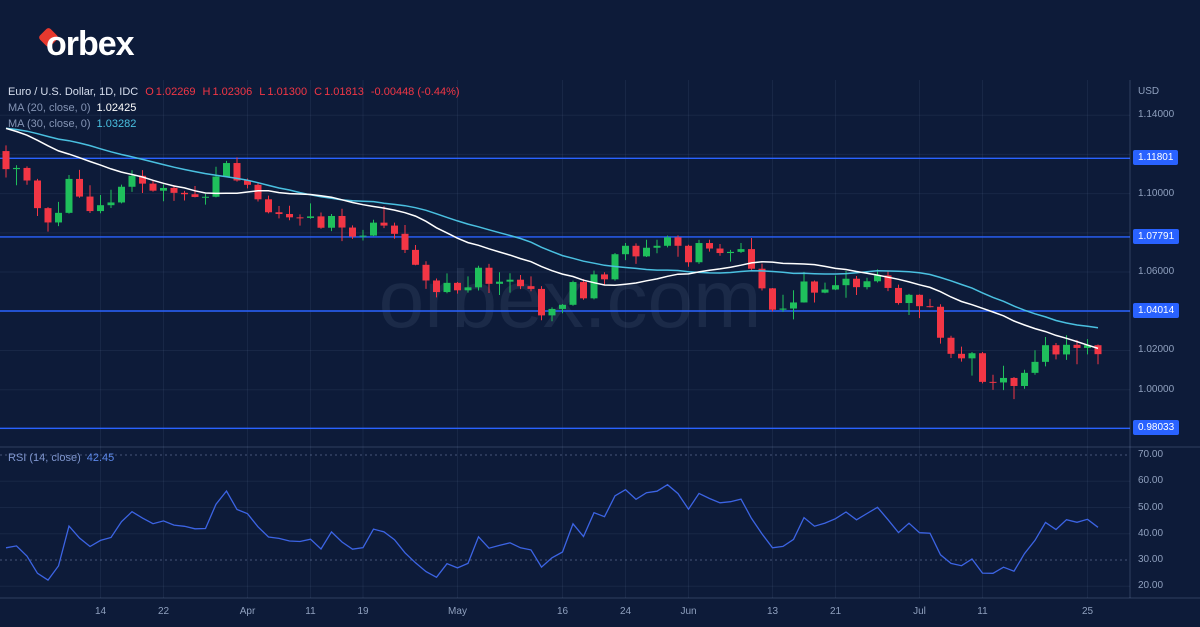 This screenshot has width=1200, height=627. Describe the element at coordinates (565, 612) in the screenshot. I see `time-axis: 14 22 Apr 11 19 May 16 24 Jun 13 21 Jul 11 25` at that location.